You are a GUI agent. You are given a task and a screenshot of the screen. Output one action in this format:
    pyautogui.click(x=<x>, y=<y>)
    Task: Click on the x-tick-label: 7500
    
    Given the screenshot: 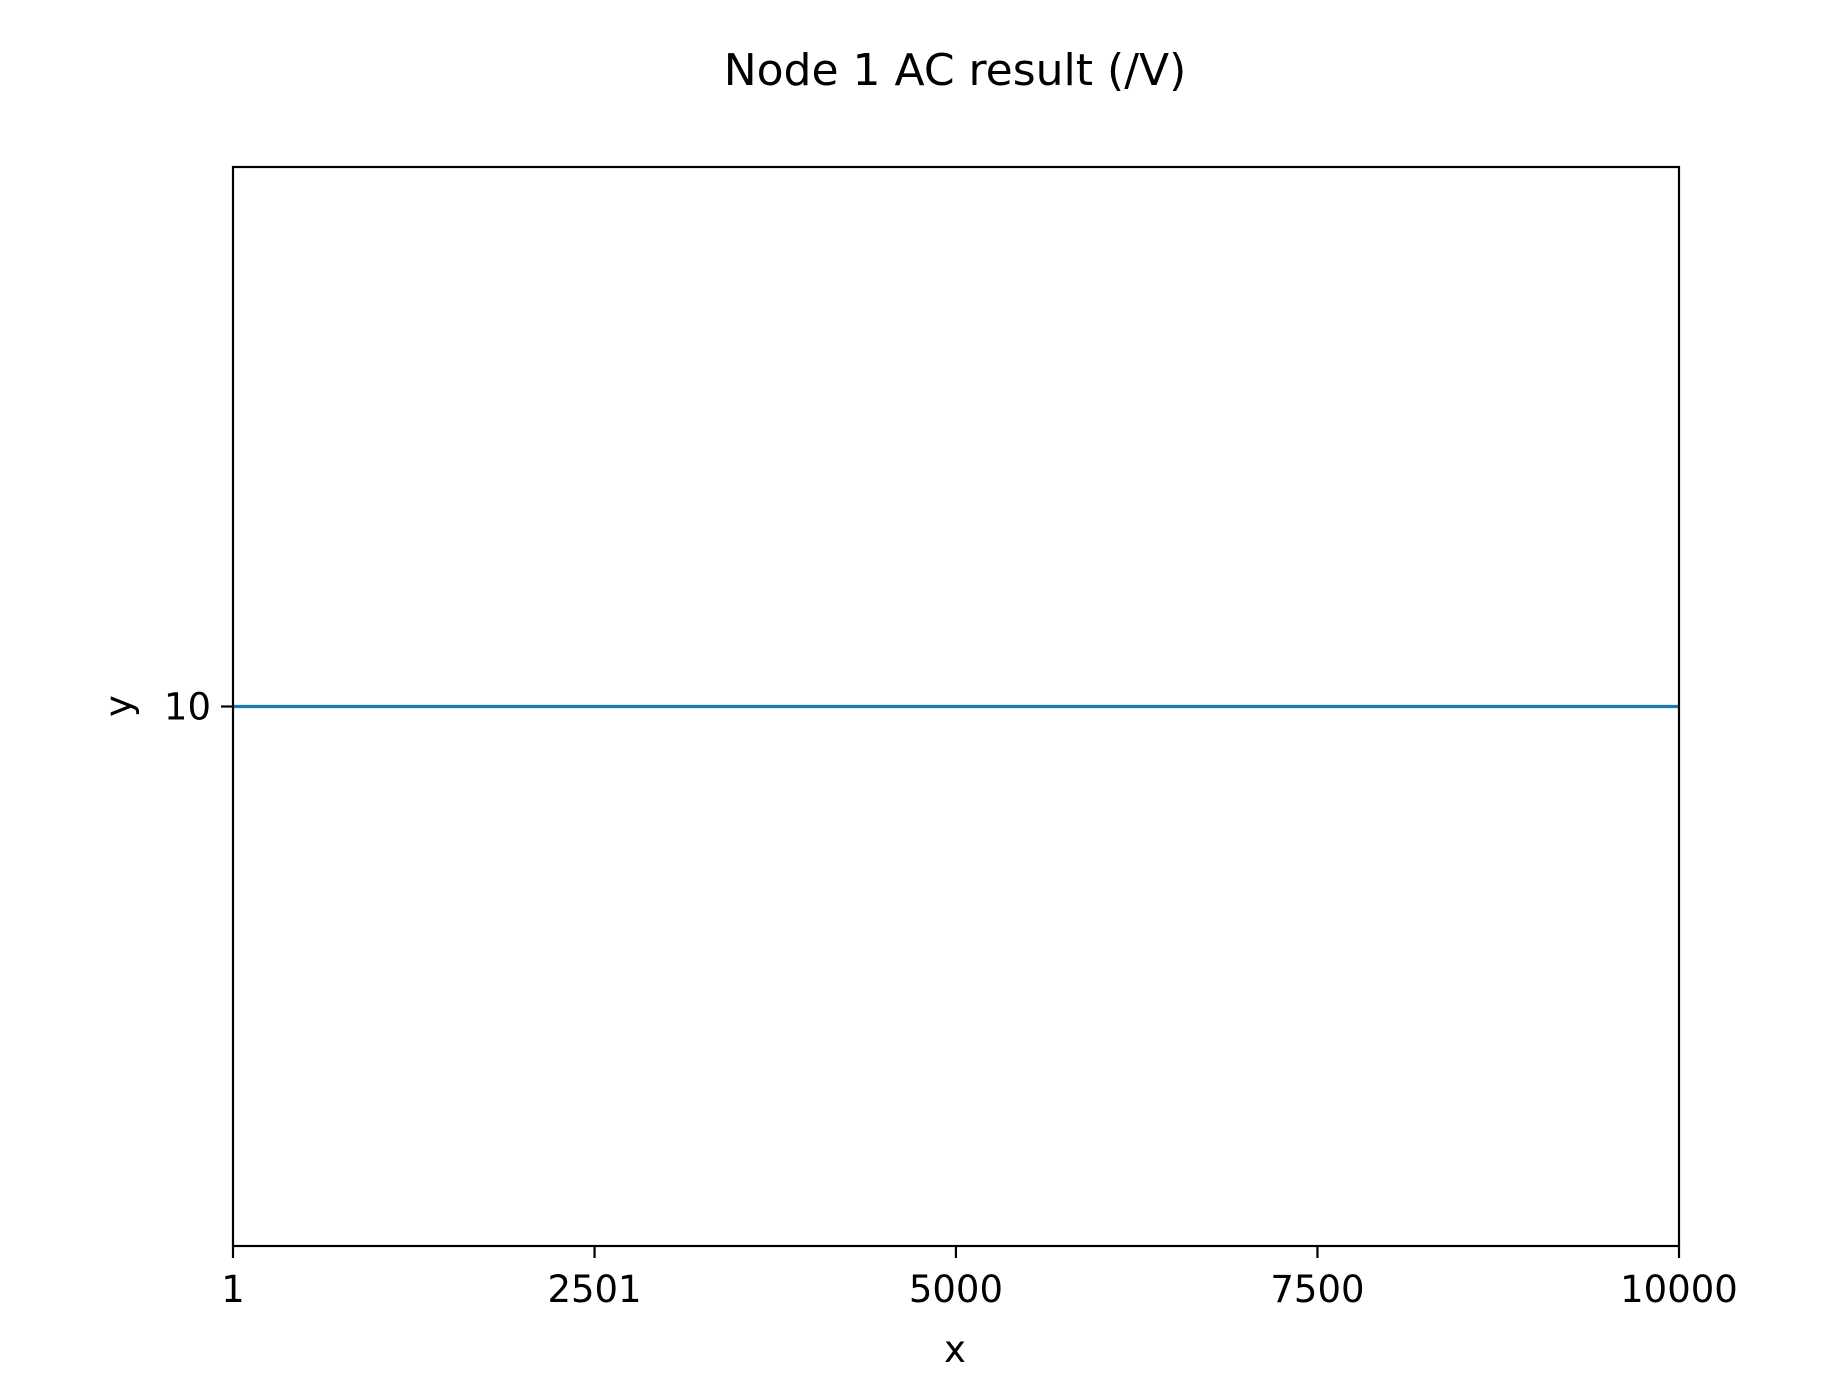 What is the action you would take?
    pyautogui.click(x=1317, y=1289)
    